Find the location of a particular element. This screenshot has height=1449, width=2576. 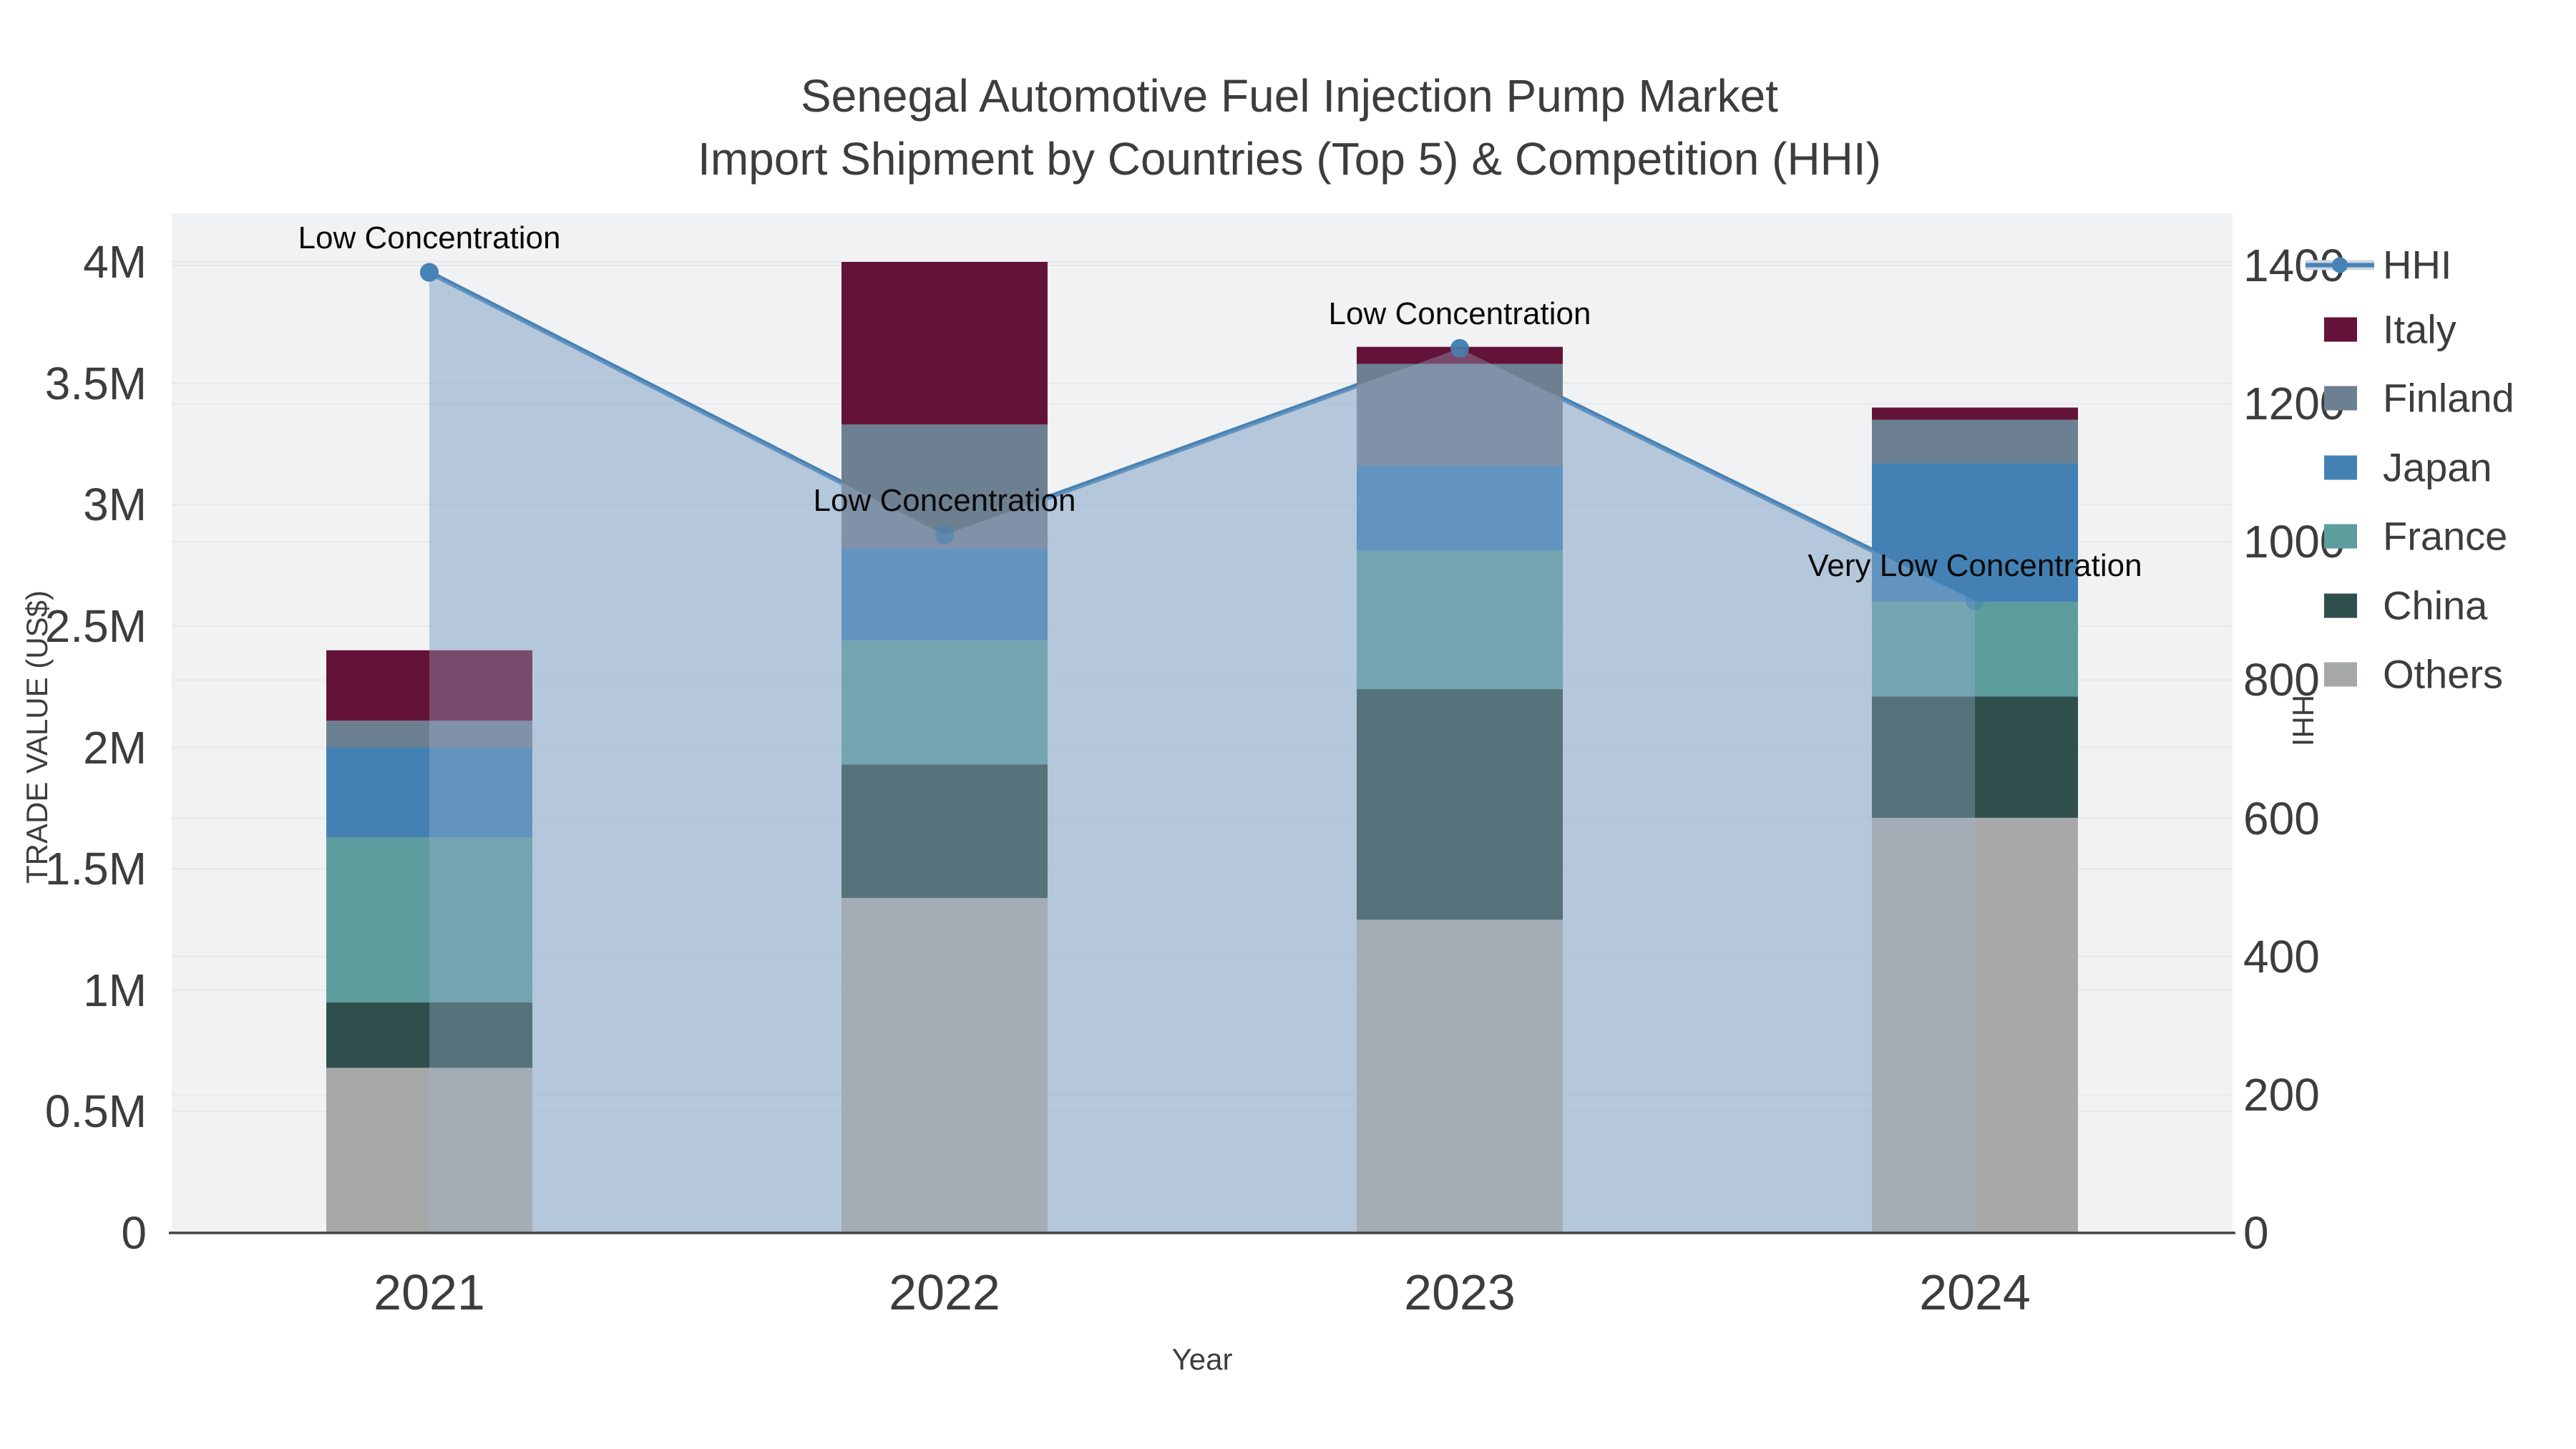

y-left-tick-1M: 1M is located at coordinates (115, 990).